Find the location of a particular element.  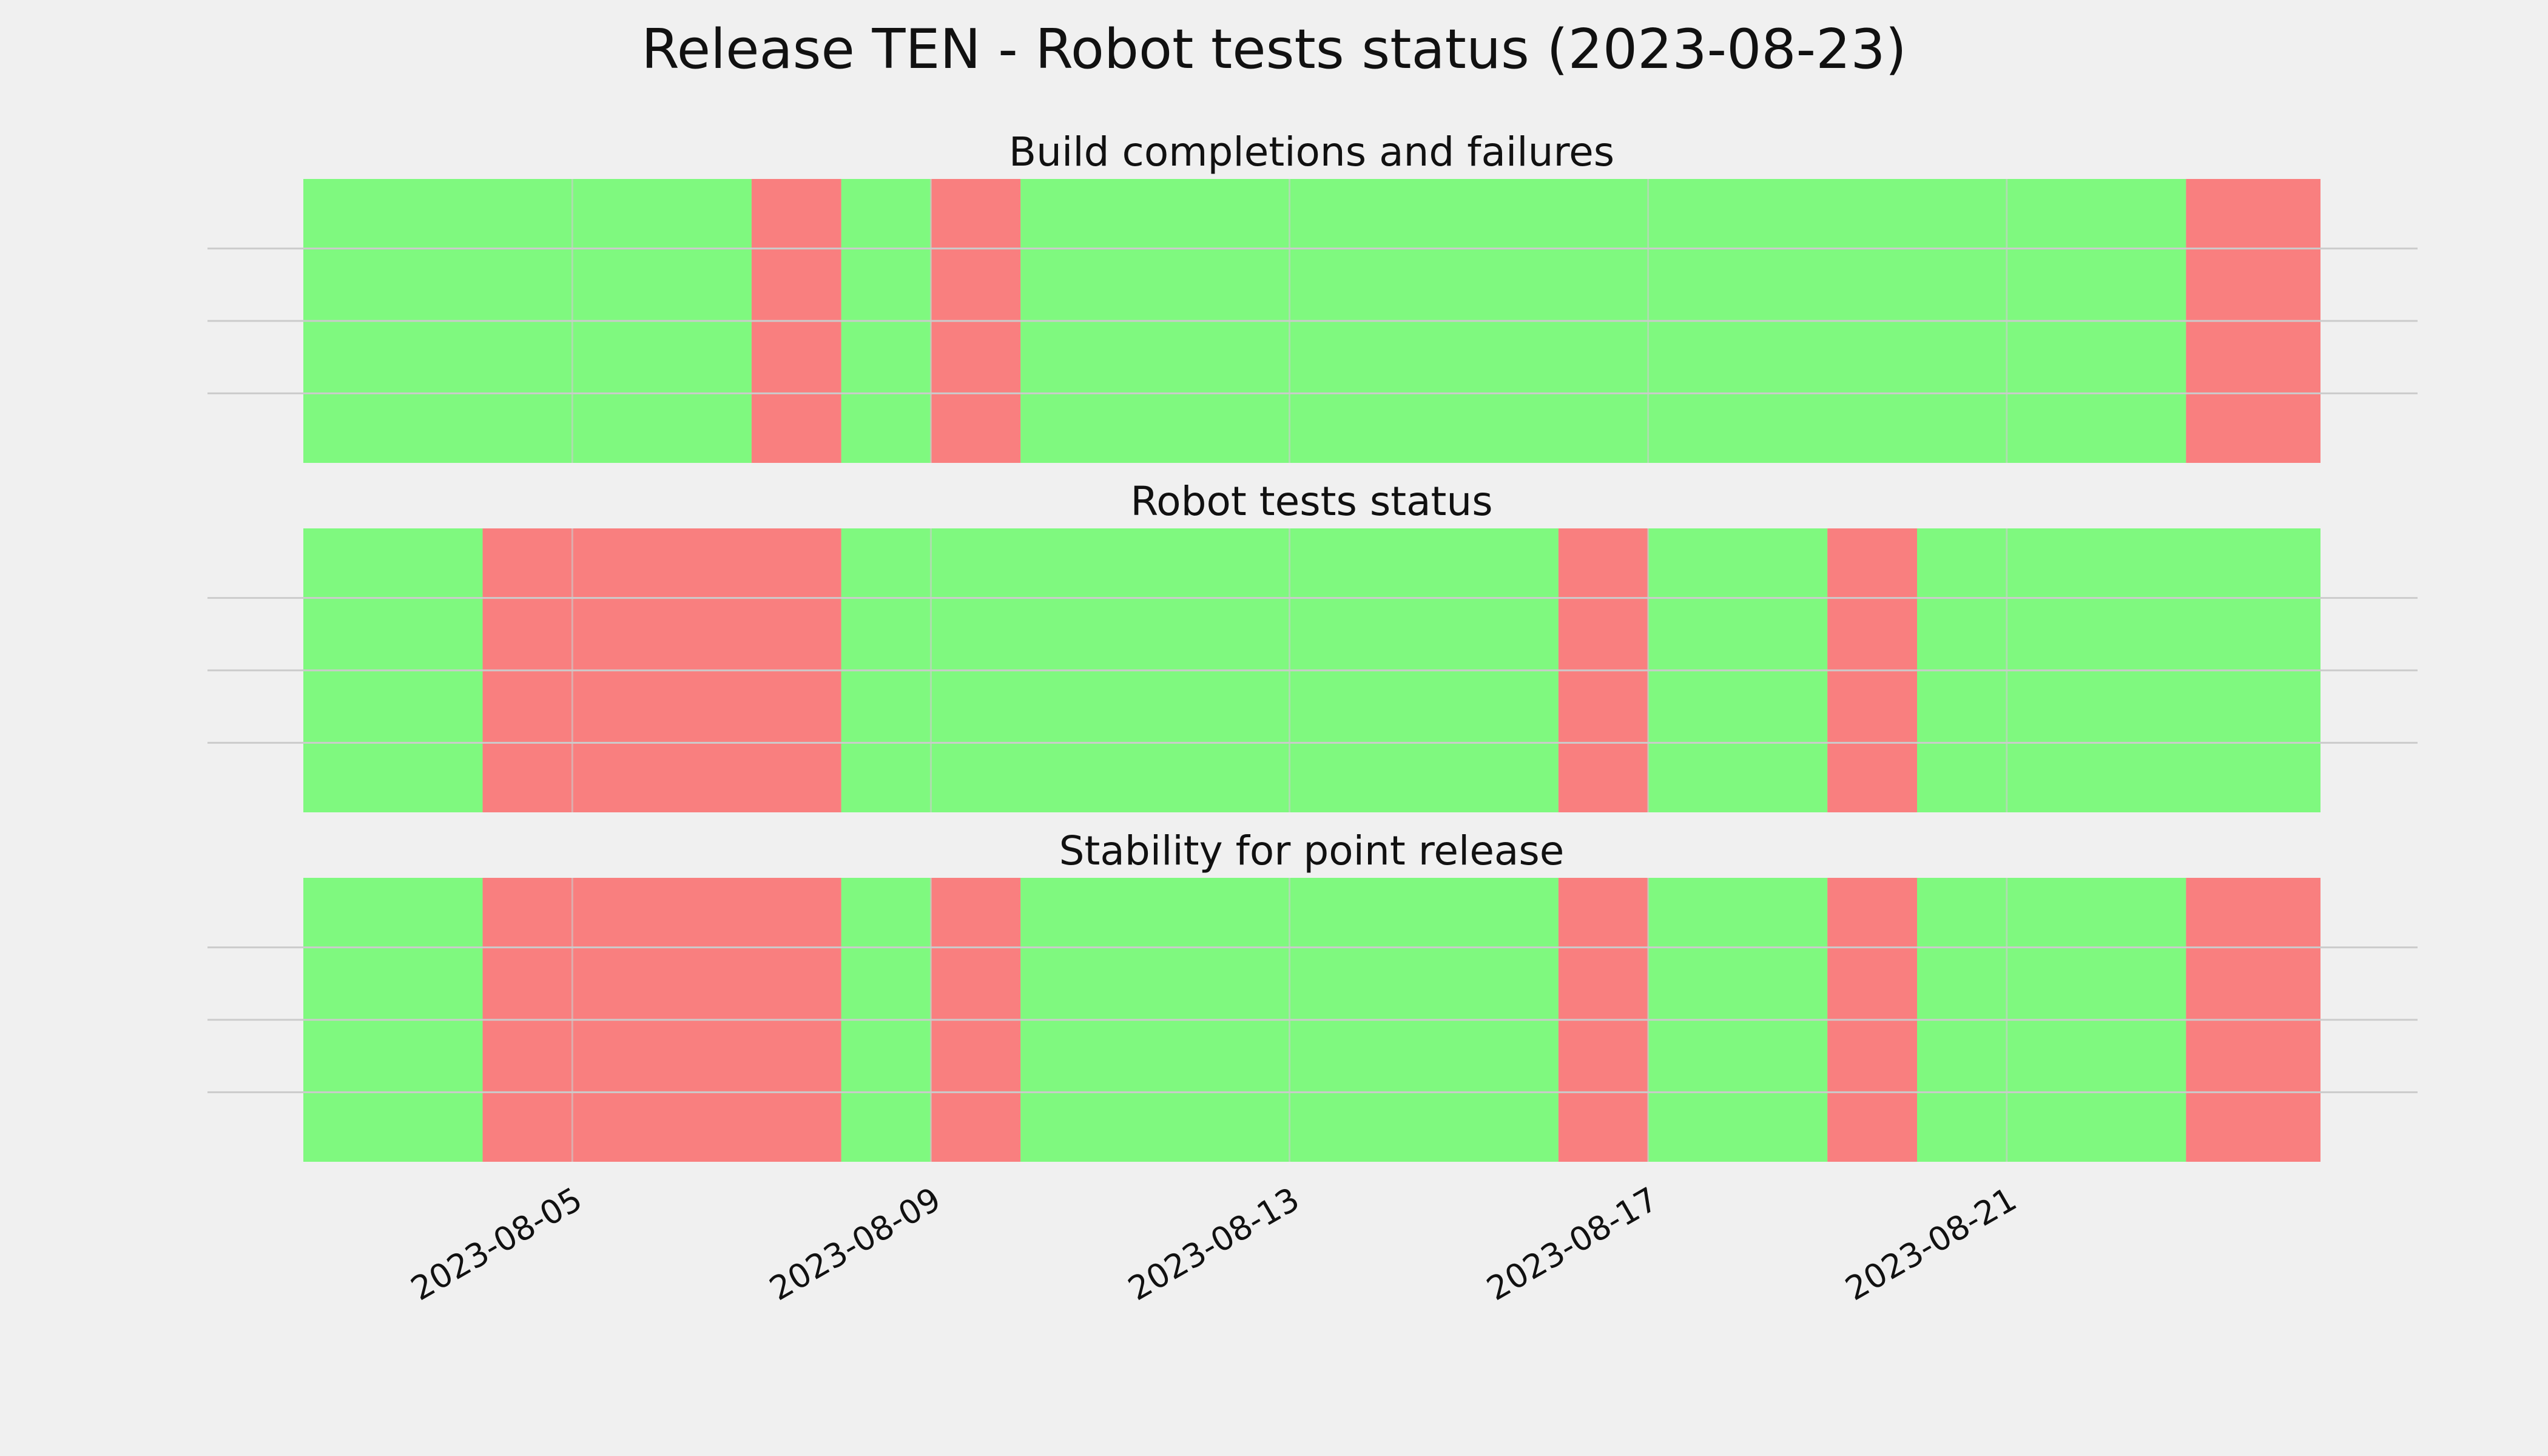

panel-title: Build completions and failures is located at coordinates (1311, 152).